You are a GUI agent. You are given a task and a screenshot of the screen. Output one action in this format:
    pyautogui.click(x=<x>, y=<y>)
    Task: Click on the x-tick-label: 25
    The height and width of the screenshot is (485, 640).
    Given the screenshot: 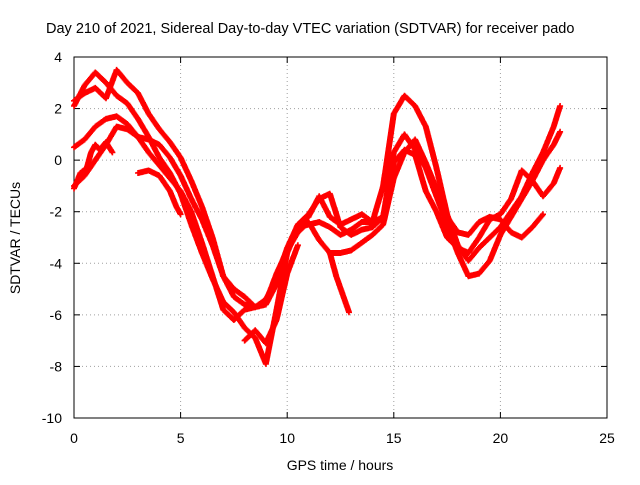 What is the action you would take?
    pyautogui.click(x=607, y=438)
    